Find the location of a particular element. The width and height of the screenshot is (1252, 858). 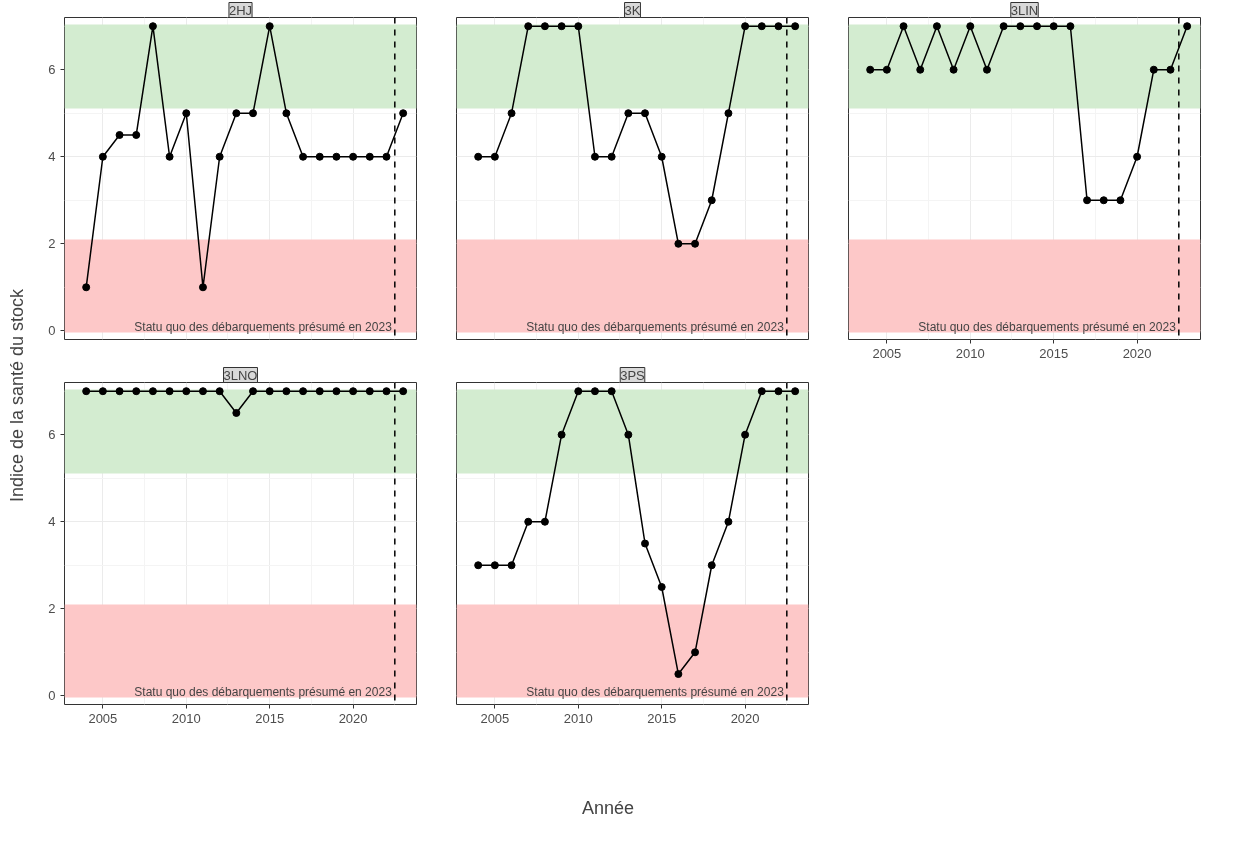

chart-title: 3LNO is located at coordinates (240, 375).